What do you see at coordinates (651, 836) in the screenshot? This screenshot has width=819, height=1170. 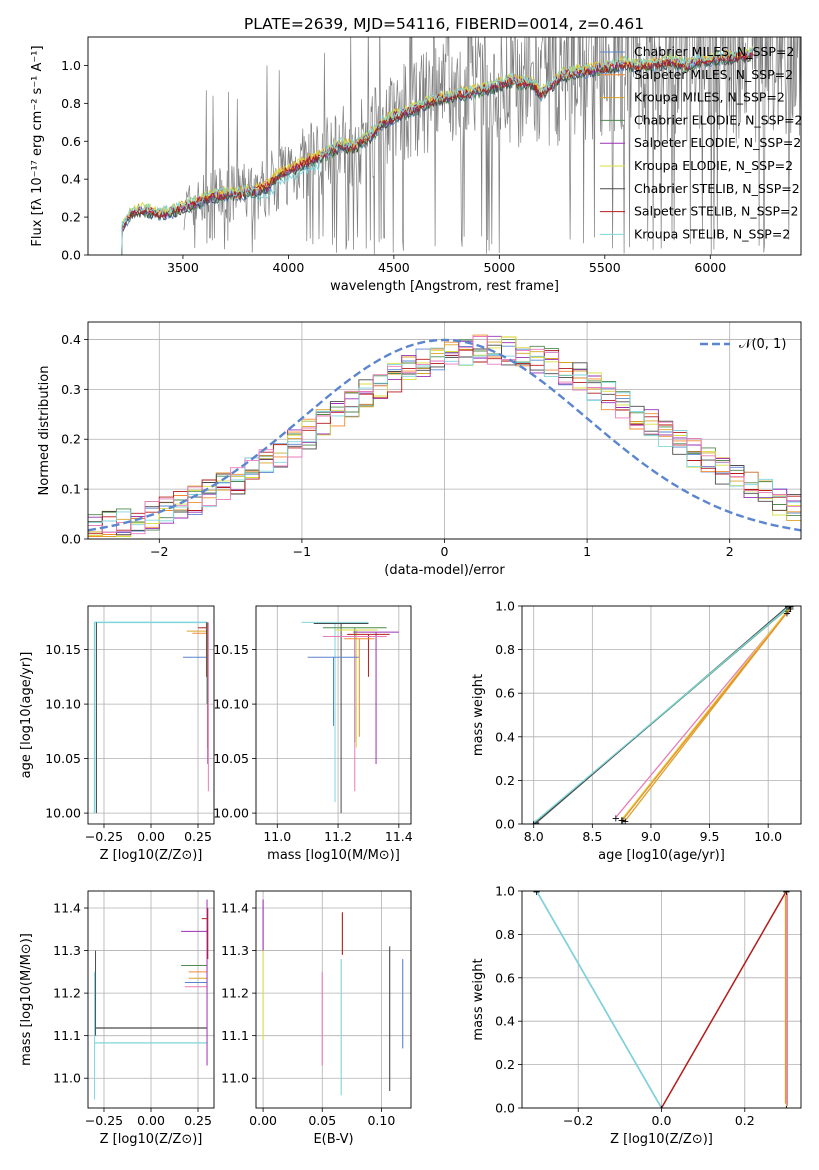 I see `x-tick-label: 9.0` at bounding box center [651, 836].